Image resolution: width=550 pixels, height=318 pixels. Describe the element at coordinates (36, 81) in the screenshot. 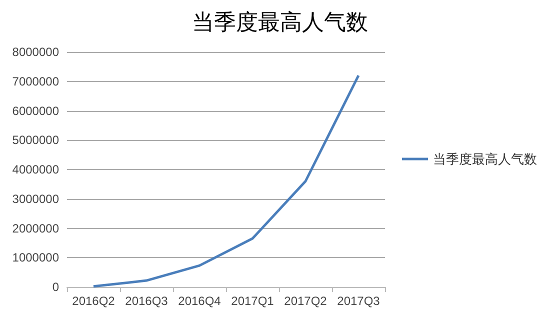

I see `y-tick-label: 7000000` at that location.